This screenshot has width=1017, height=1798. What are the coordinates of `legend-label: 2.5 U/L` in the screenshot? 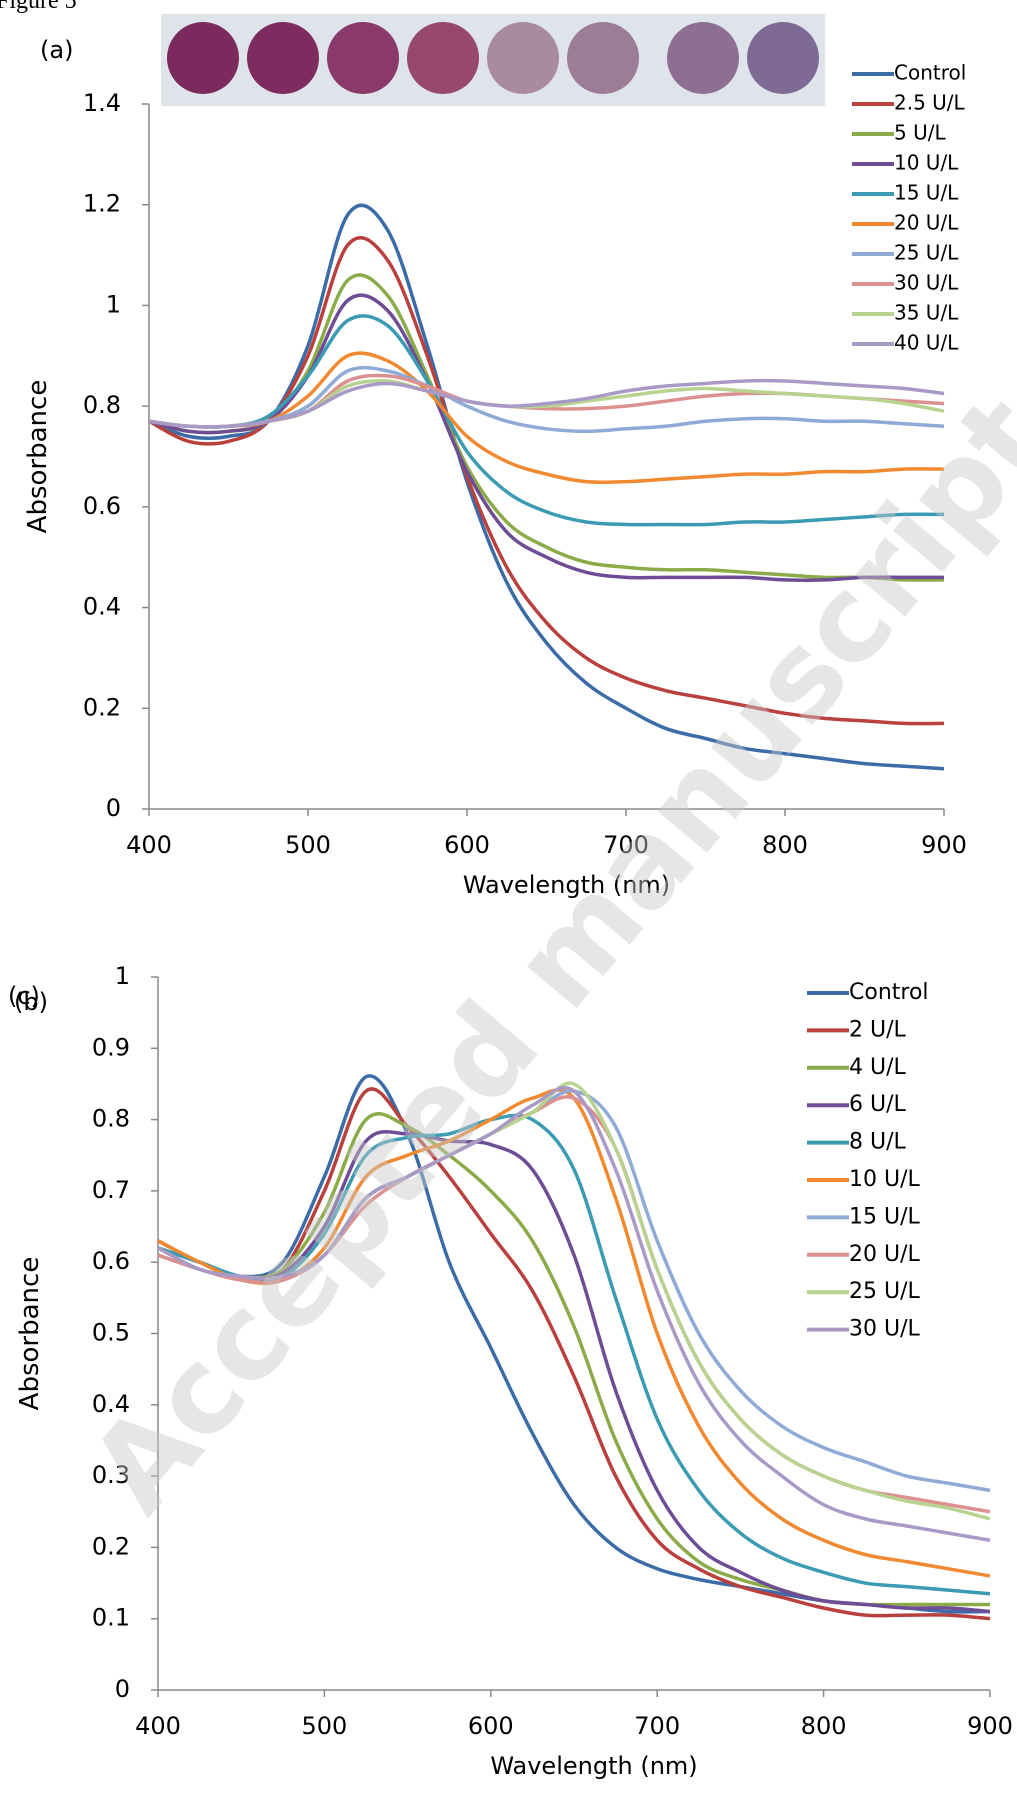 It's located at (930, 103).